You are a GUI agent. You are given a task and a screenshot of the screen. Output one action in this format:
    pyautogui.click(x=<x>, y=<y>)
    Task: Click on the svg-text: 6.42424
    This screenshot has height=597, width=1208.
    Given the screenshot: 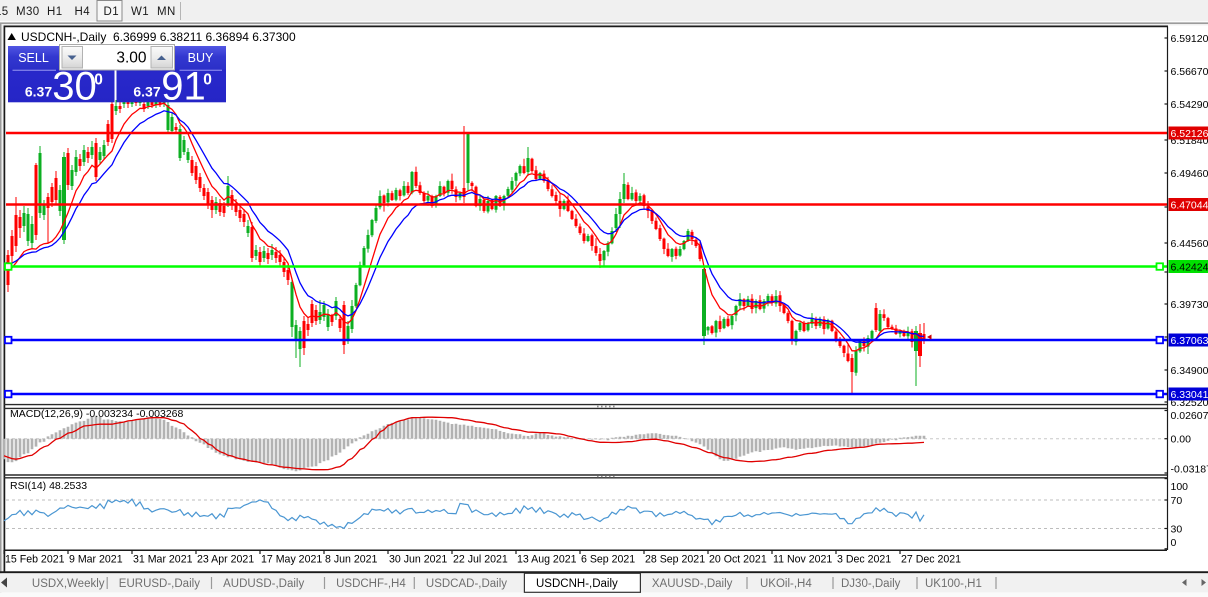 What is the action you would take?
    pyautogui.click(x=1189, y=268)
    